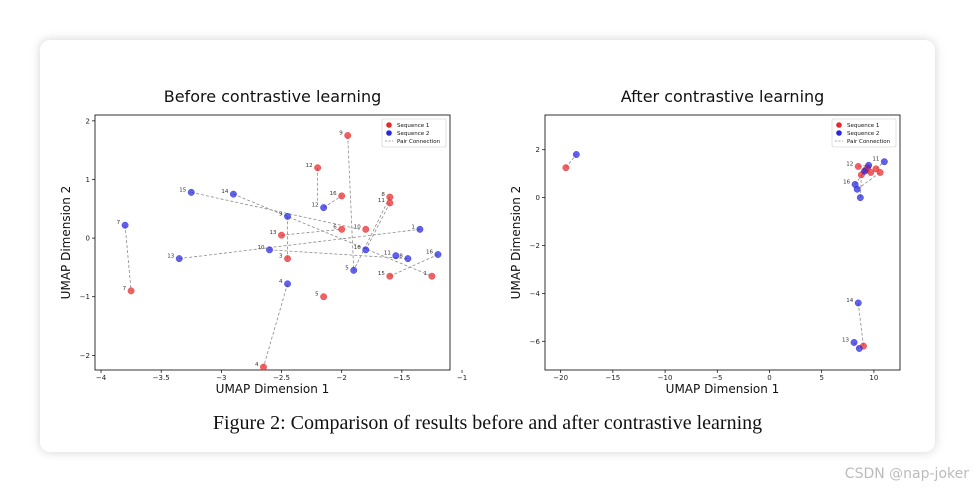 This screenshot has width=975, height=493. What do you see at coordinates (906, 474) in the screenshot?
I see `watermark: CSDN @nap-joker` at bounding box center [906, 474].